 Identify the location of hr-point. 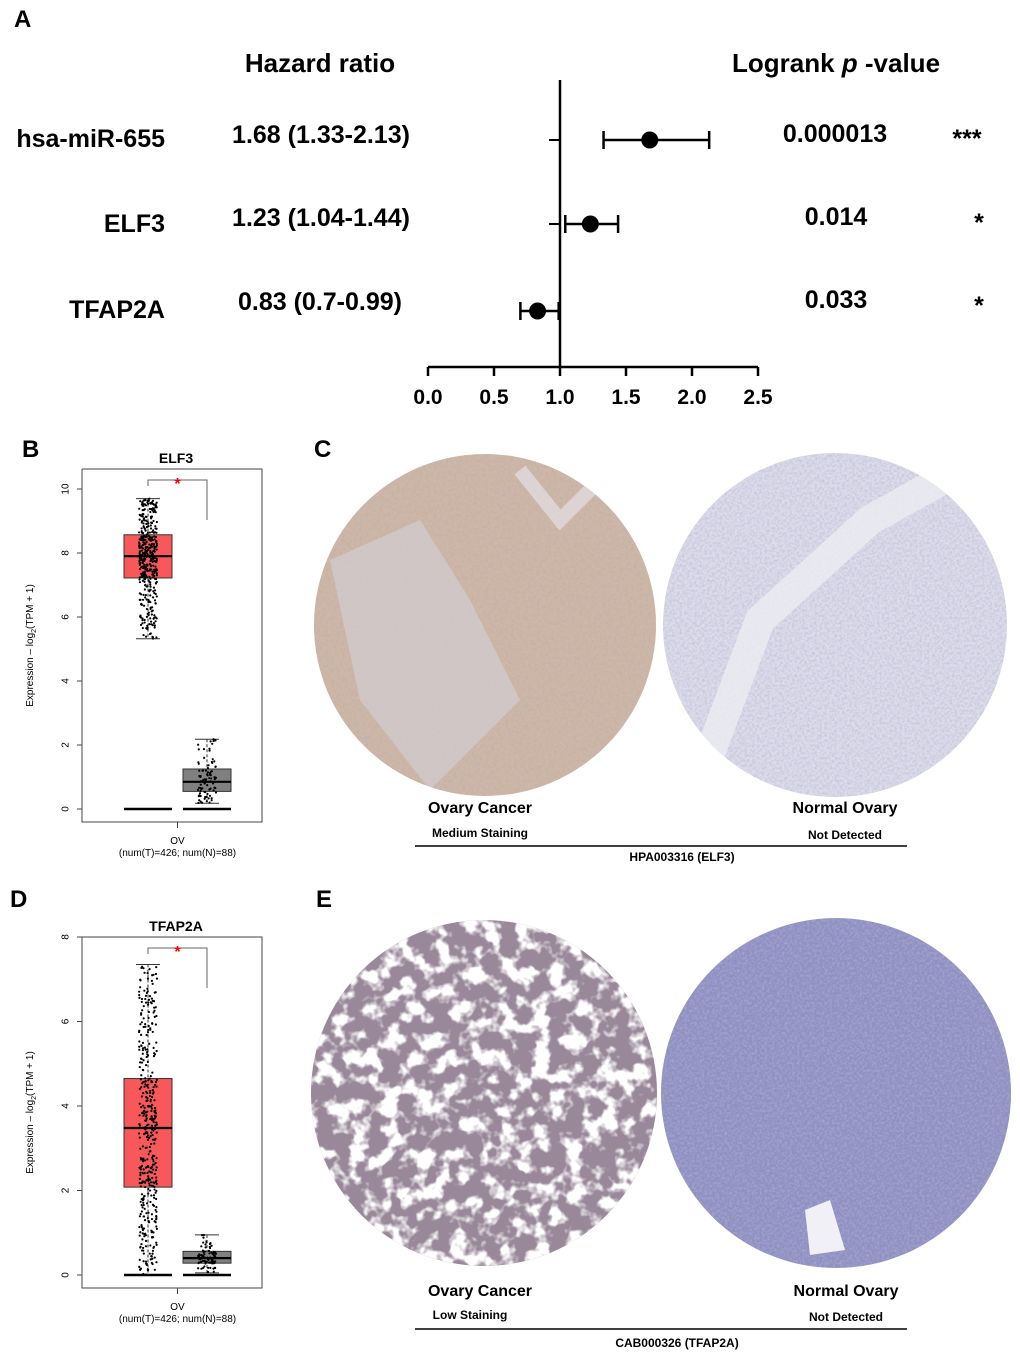
(590, 224).